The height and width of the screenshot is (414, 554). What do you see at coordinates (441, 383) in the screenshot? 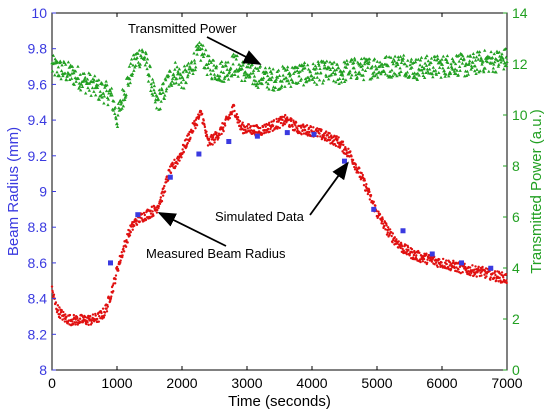
I see `x-tick-label: 6000` at bounding box center [441, 383].